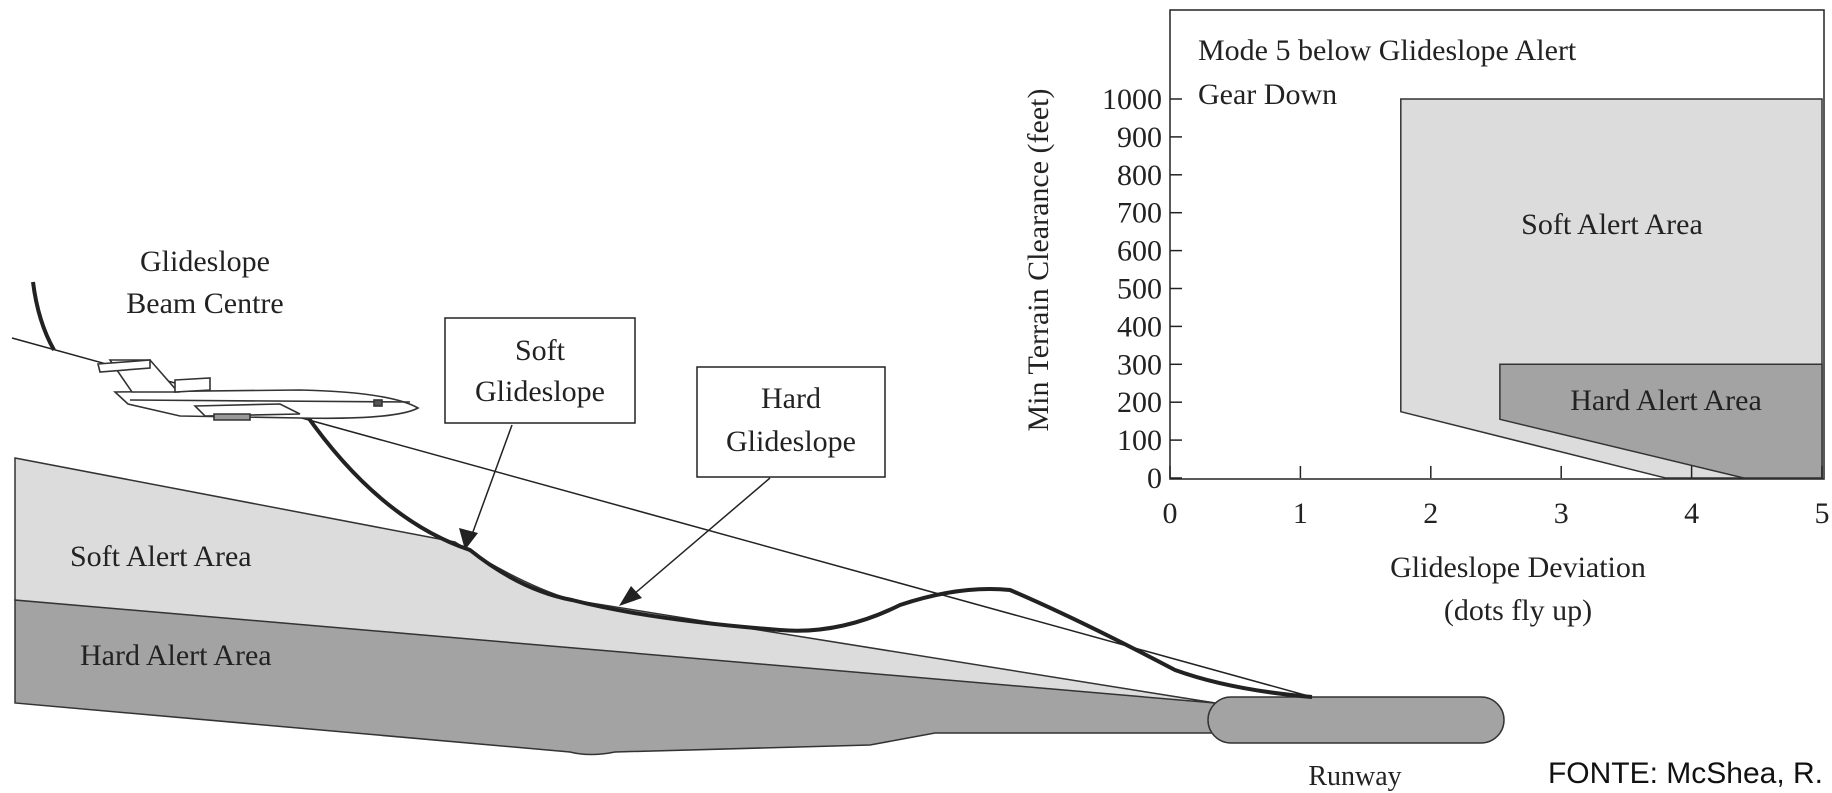  What do you see at coordinates (698, 539) in the screenshot?
I see `hard-glideslope-arrow` at bounding box center [698, 539].